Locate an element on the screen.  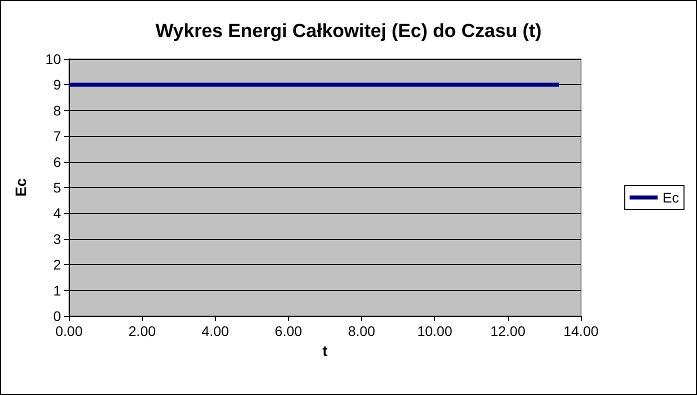
x-tick-label: 0.00 is located at coordinates (69, 331).